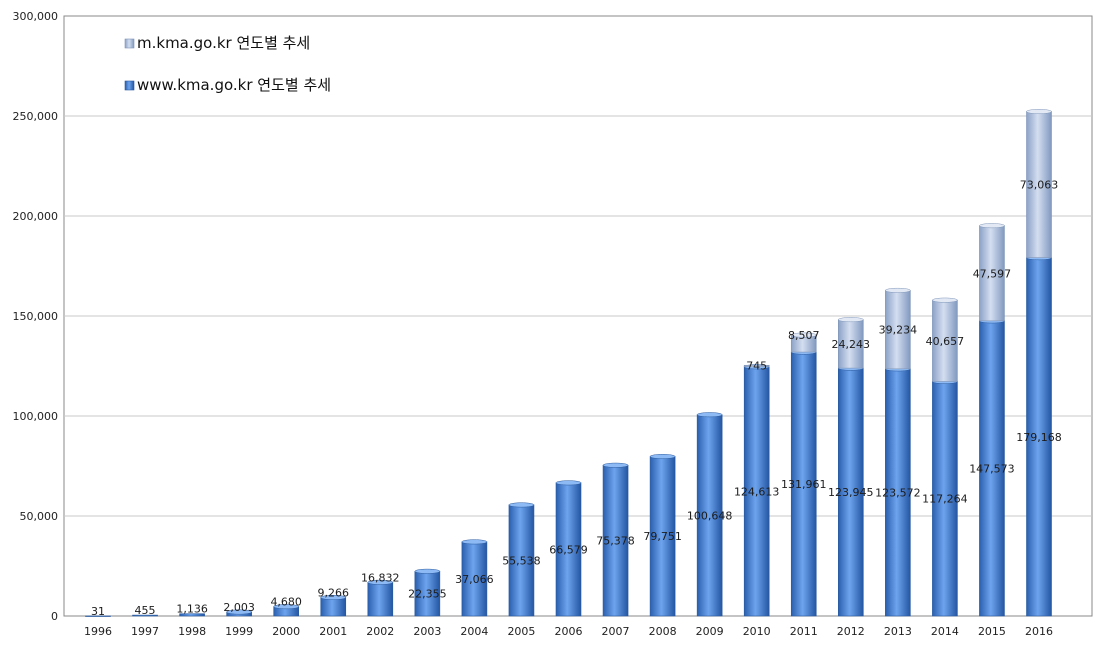  I want to click on legend: m.kma.go.kr 연도별 추세 www.kma.go.kr 연도별 추세, so click(227, 64).